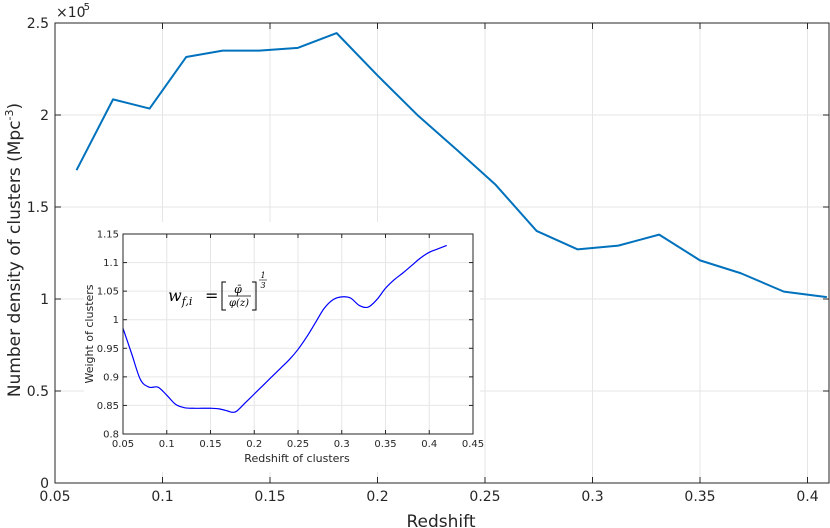 The height and width of the screenshot is (528, 830). I want to click on main-exponent-base: ×10, so click(71, 13).